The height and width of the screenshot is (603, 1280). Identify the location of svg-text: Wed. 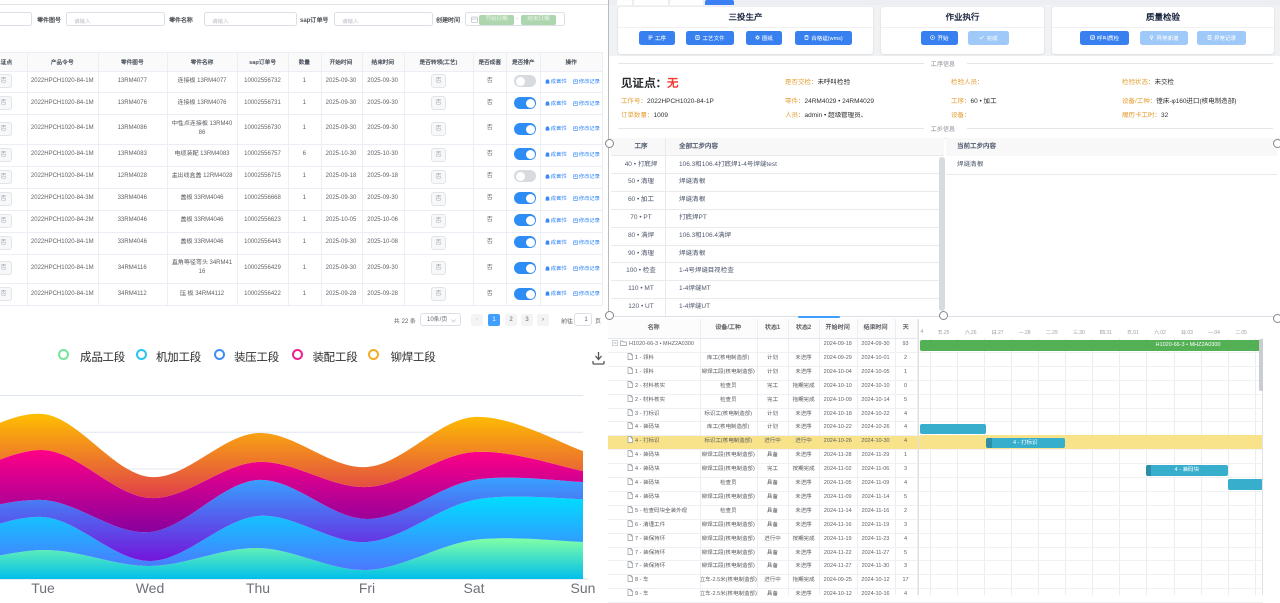
(150, 587).